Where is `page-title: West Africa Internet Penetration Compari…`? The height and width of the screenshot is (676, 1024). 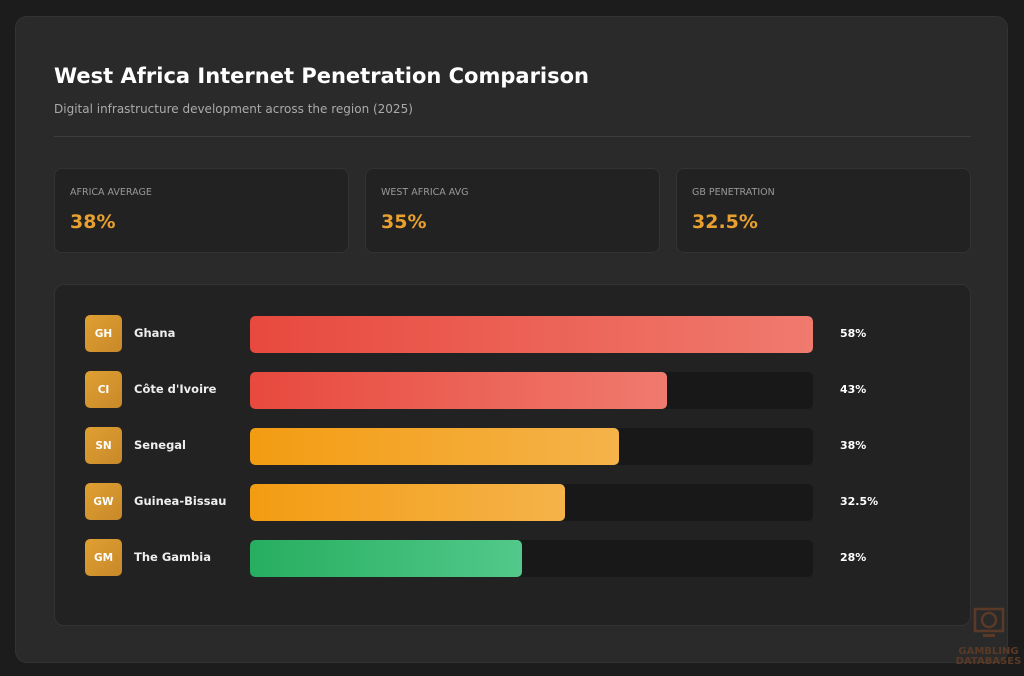
page-title: West Africa Internet Penetration Compari… is located at coordinates (321, 76).